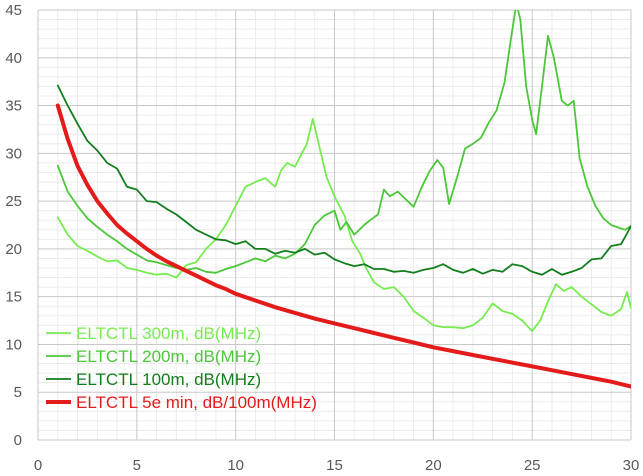 Image resolution: width=643 pixels, height=476 pixels. I want to click on x-tick-label: 20, so click(433, 465).